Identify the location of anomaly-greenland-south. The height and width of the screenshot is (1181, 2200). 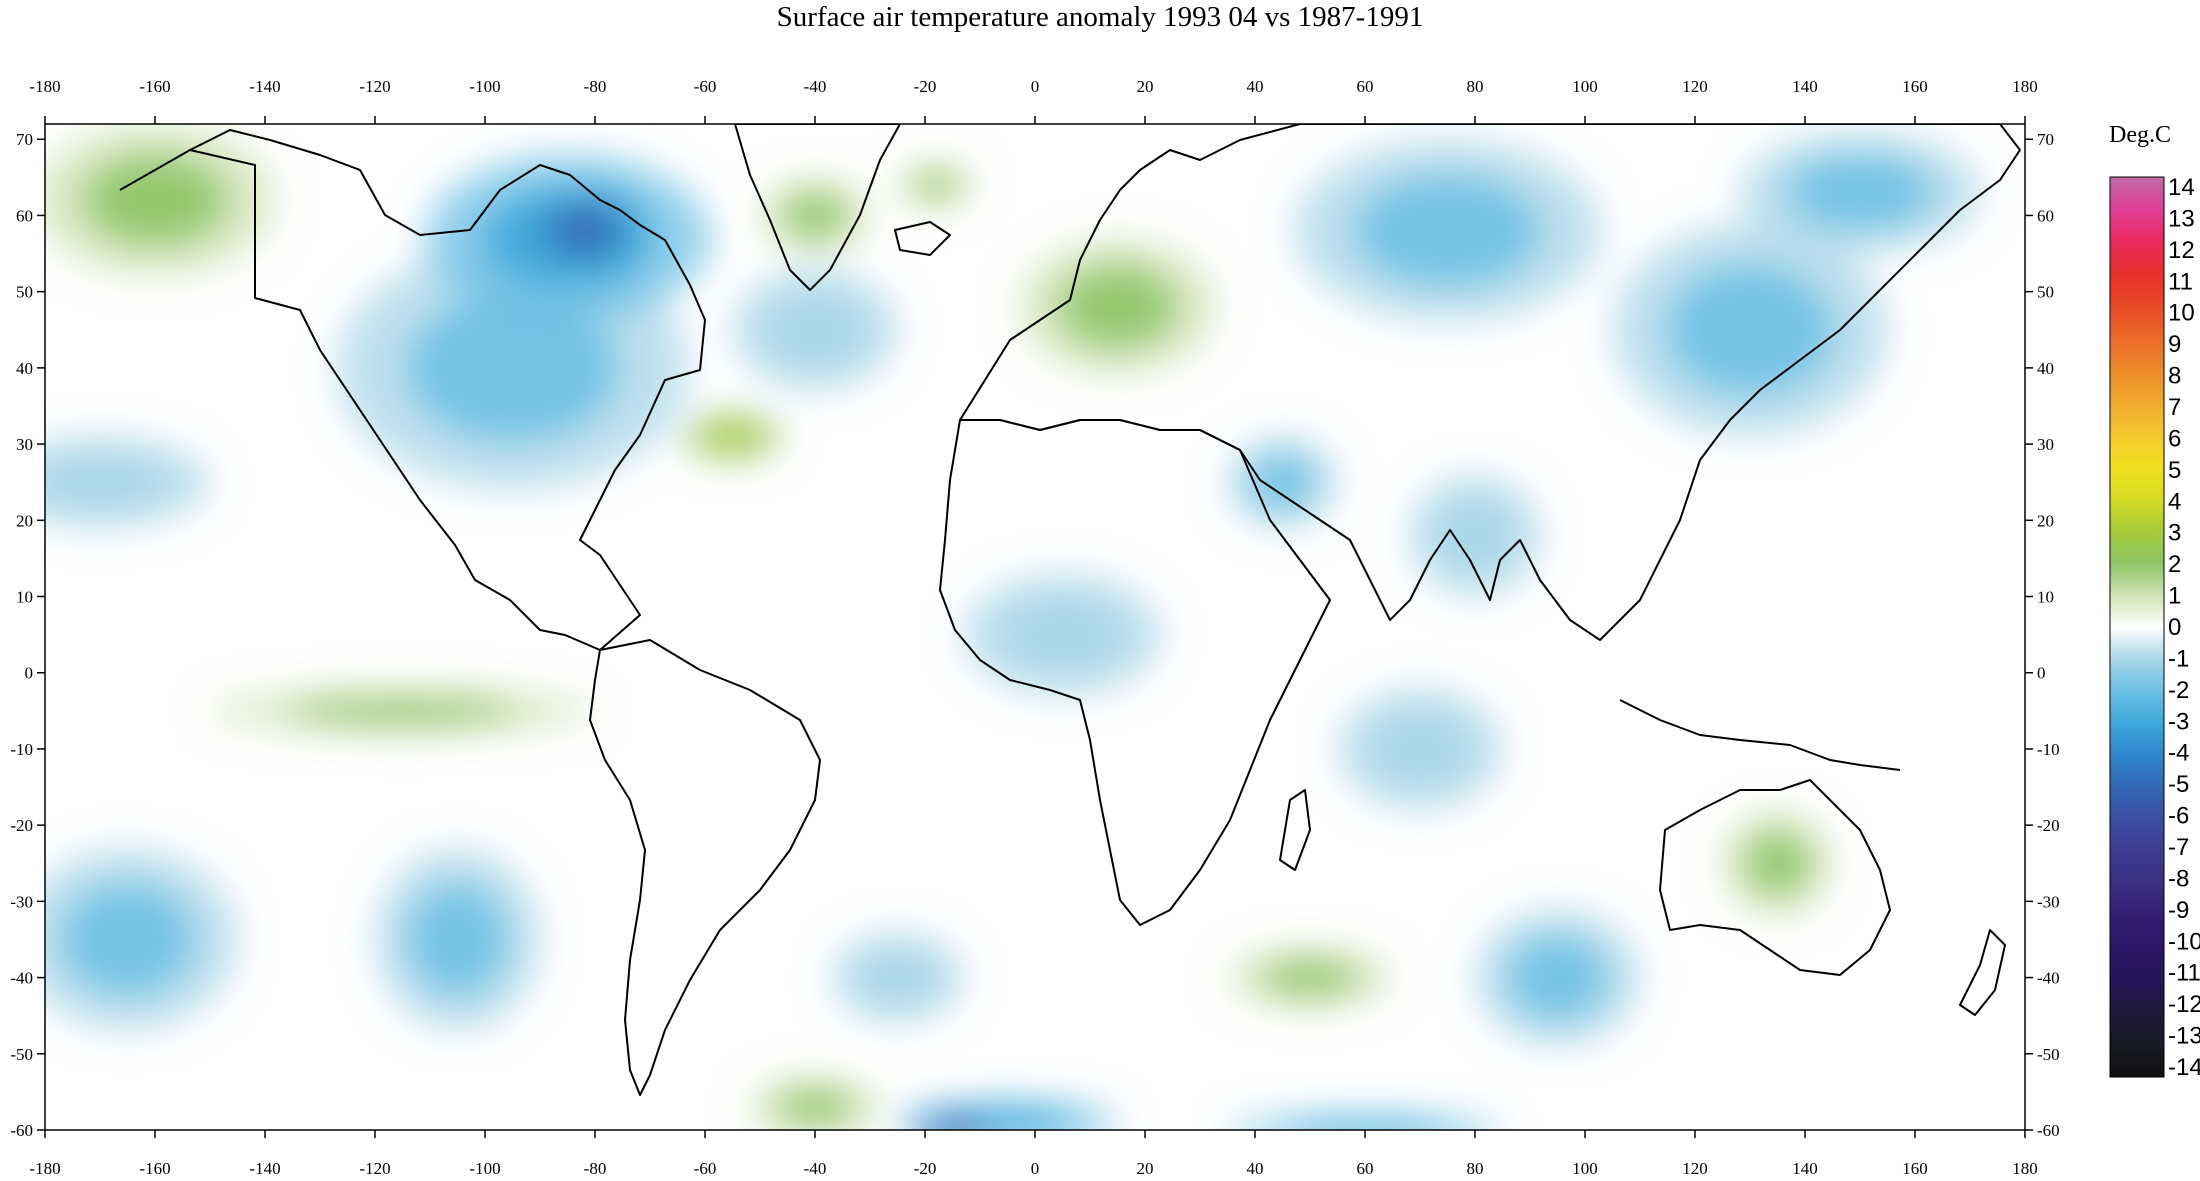
(815, 215).